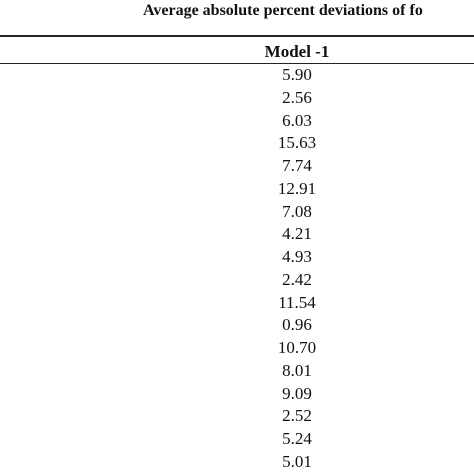 The width and height of the screenshot is (474, 474). I want to click on header-rule, so click(237, 63).